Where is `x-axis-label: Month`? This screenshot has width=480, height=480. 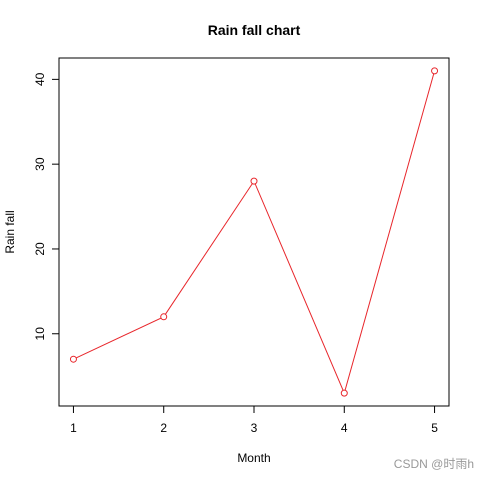
x-axis-label: Month is located at coordinates (253, 458).